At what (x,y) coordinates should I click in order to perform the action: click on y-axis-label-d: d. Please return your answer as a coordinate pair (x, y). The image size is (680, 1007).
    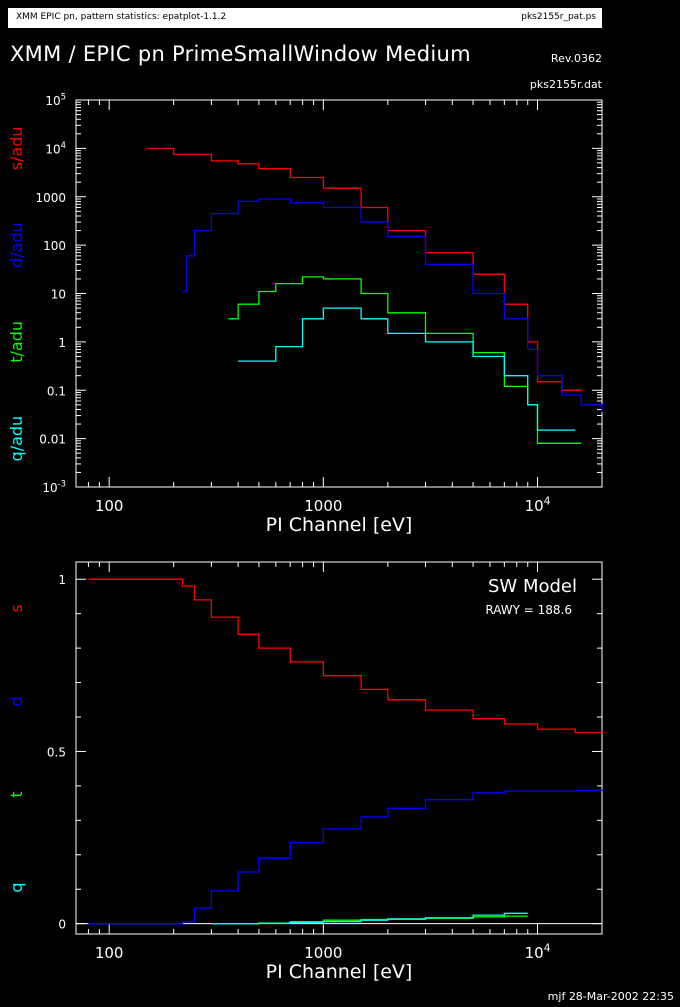
    Looking at the image, I should click on (16, 701).